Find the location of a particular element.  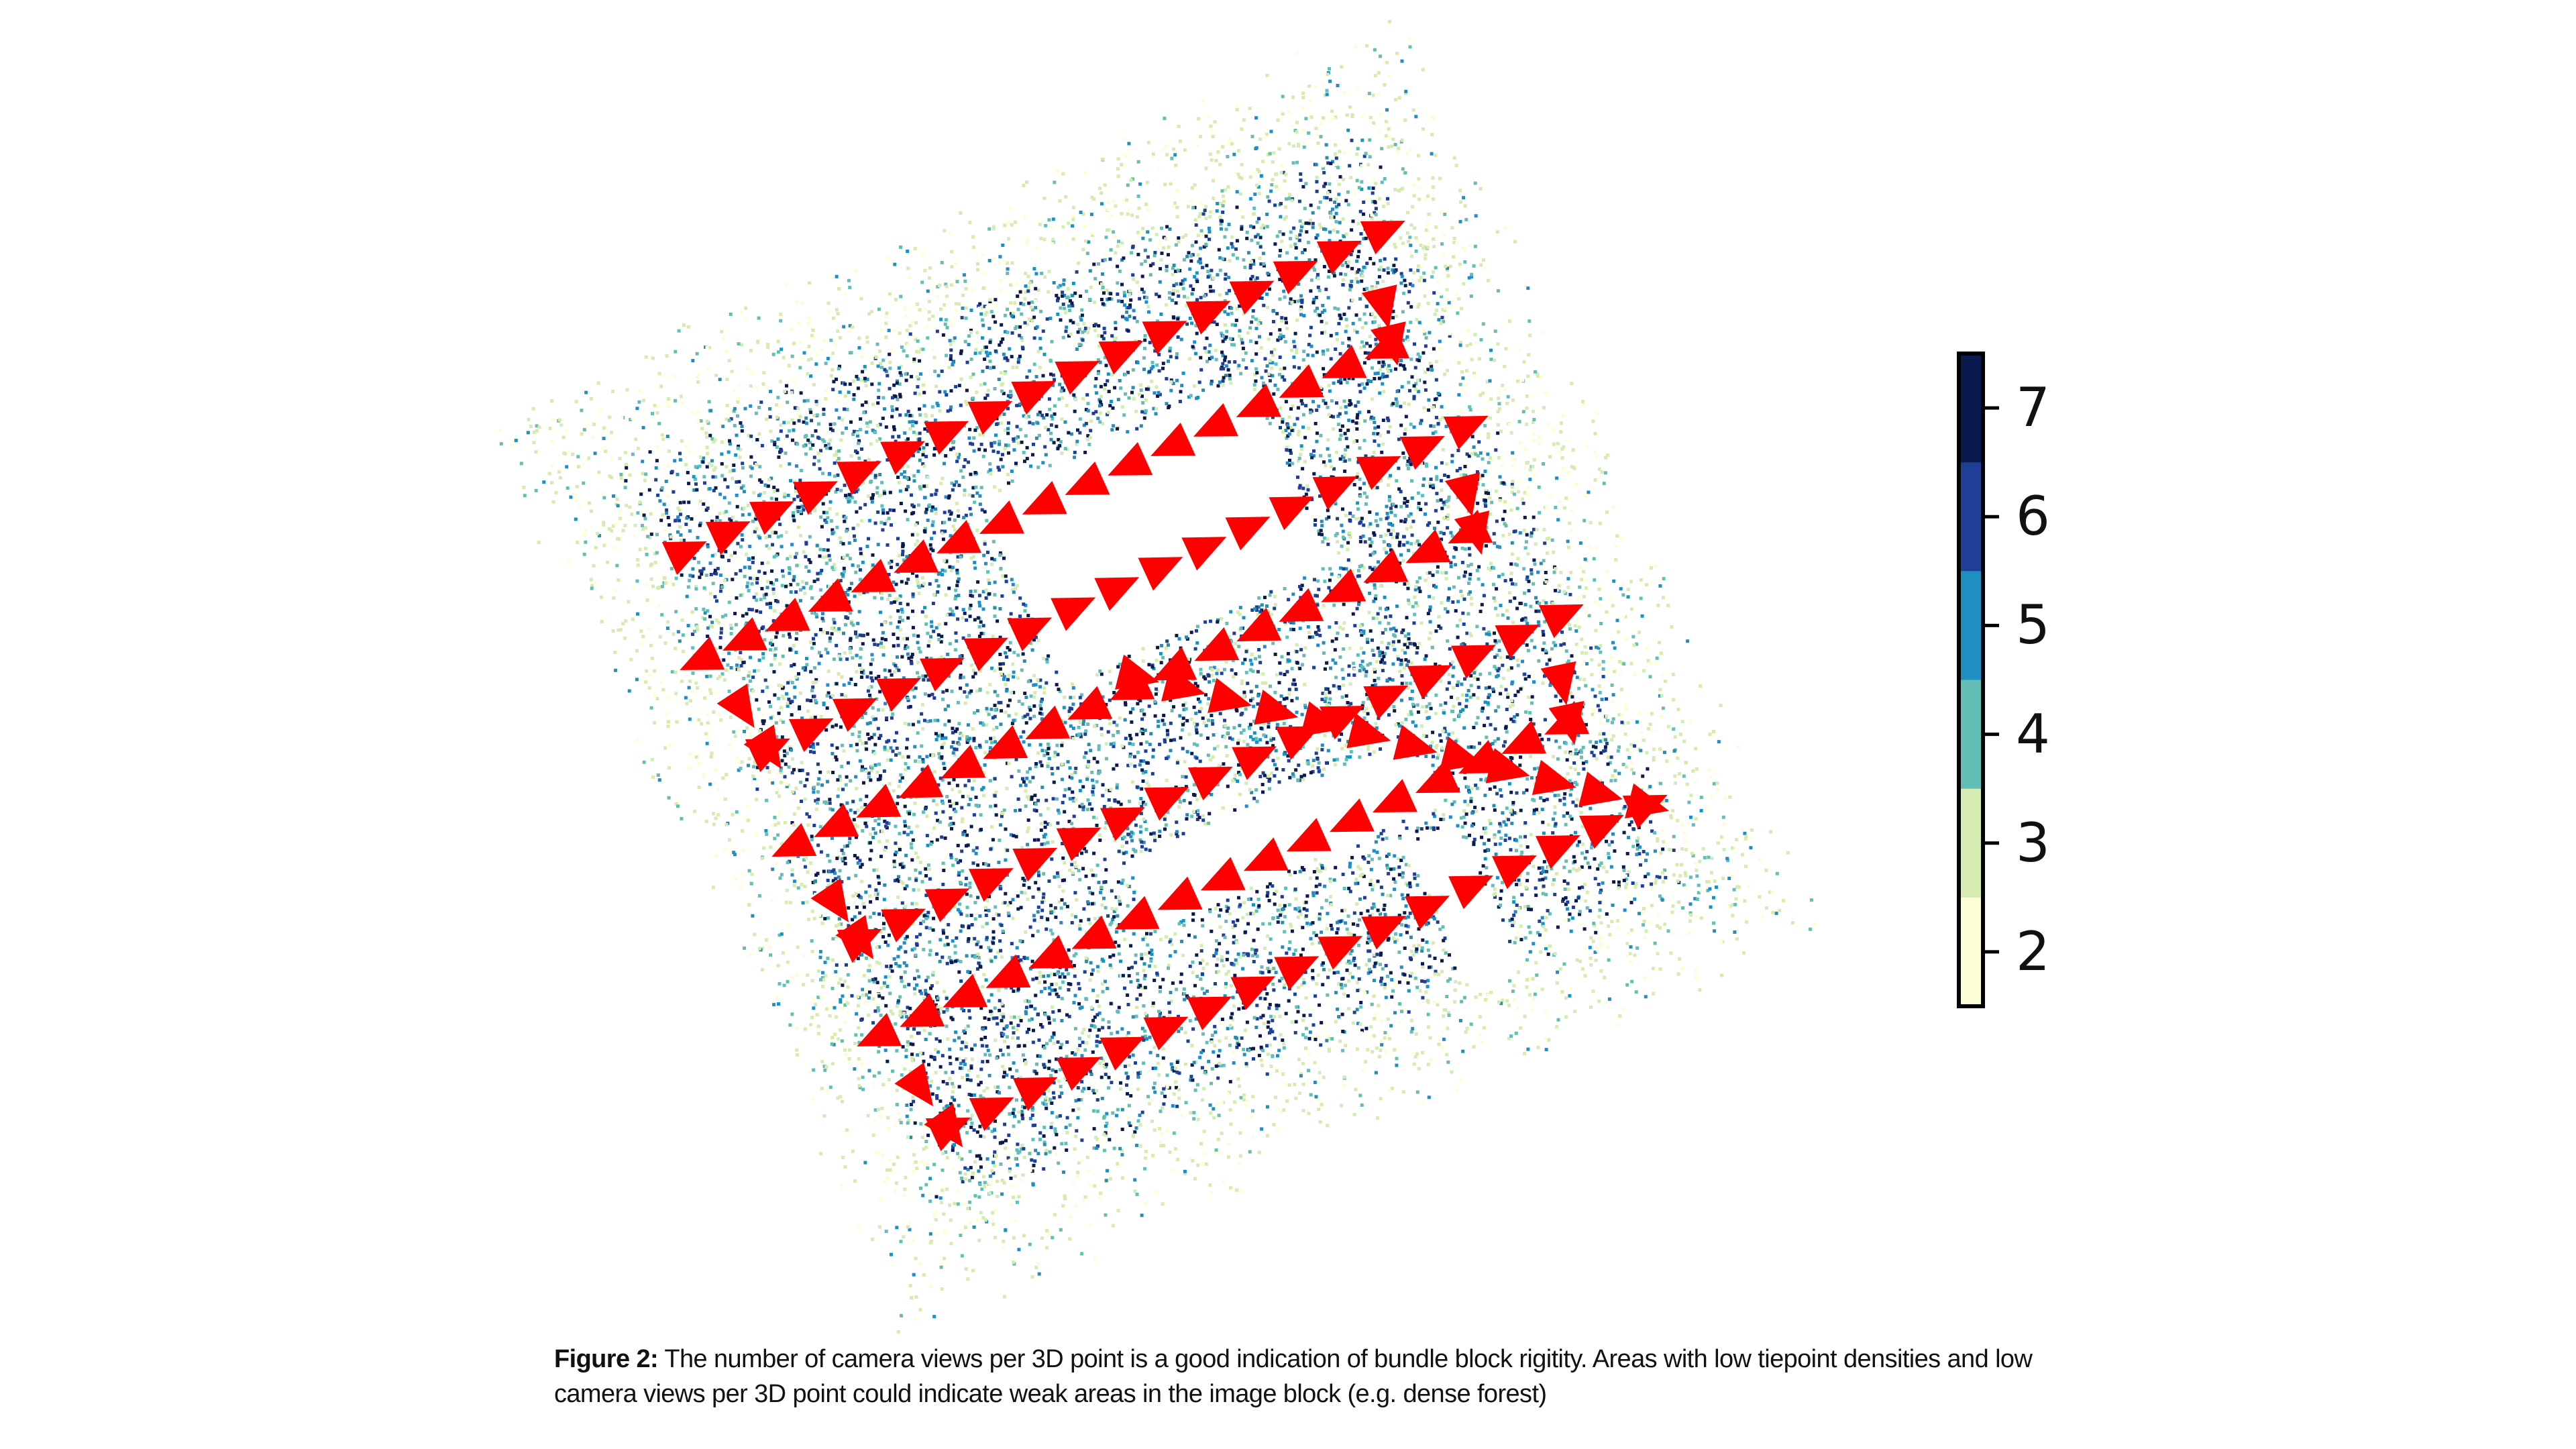

caption-label: Figure 2: is located at coordinates (606, 1359).